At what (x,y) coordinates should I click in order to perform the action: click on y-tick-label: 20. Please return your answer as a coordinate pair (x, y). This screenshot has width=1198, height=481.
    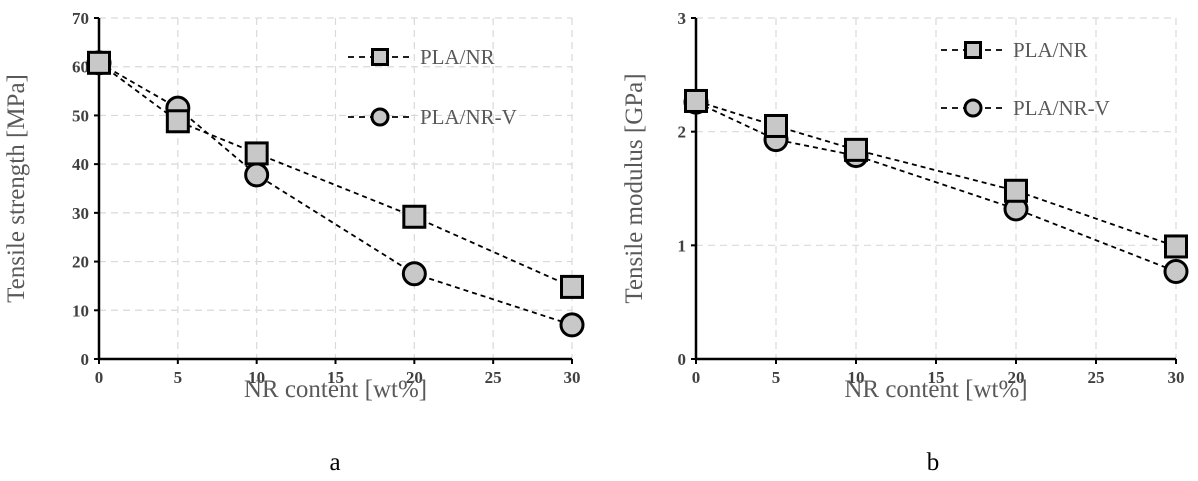
    Looking at the image, I should click on (80, 262).